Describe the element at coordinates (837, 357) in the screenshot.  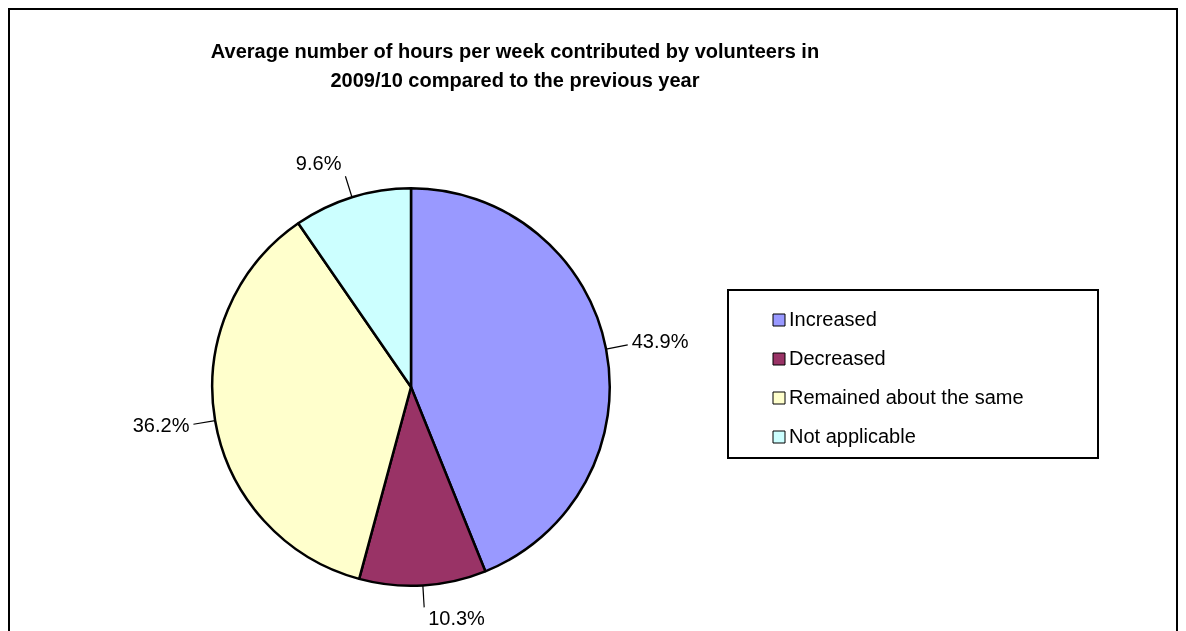
I see `legend-label: Decreased` at that location.